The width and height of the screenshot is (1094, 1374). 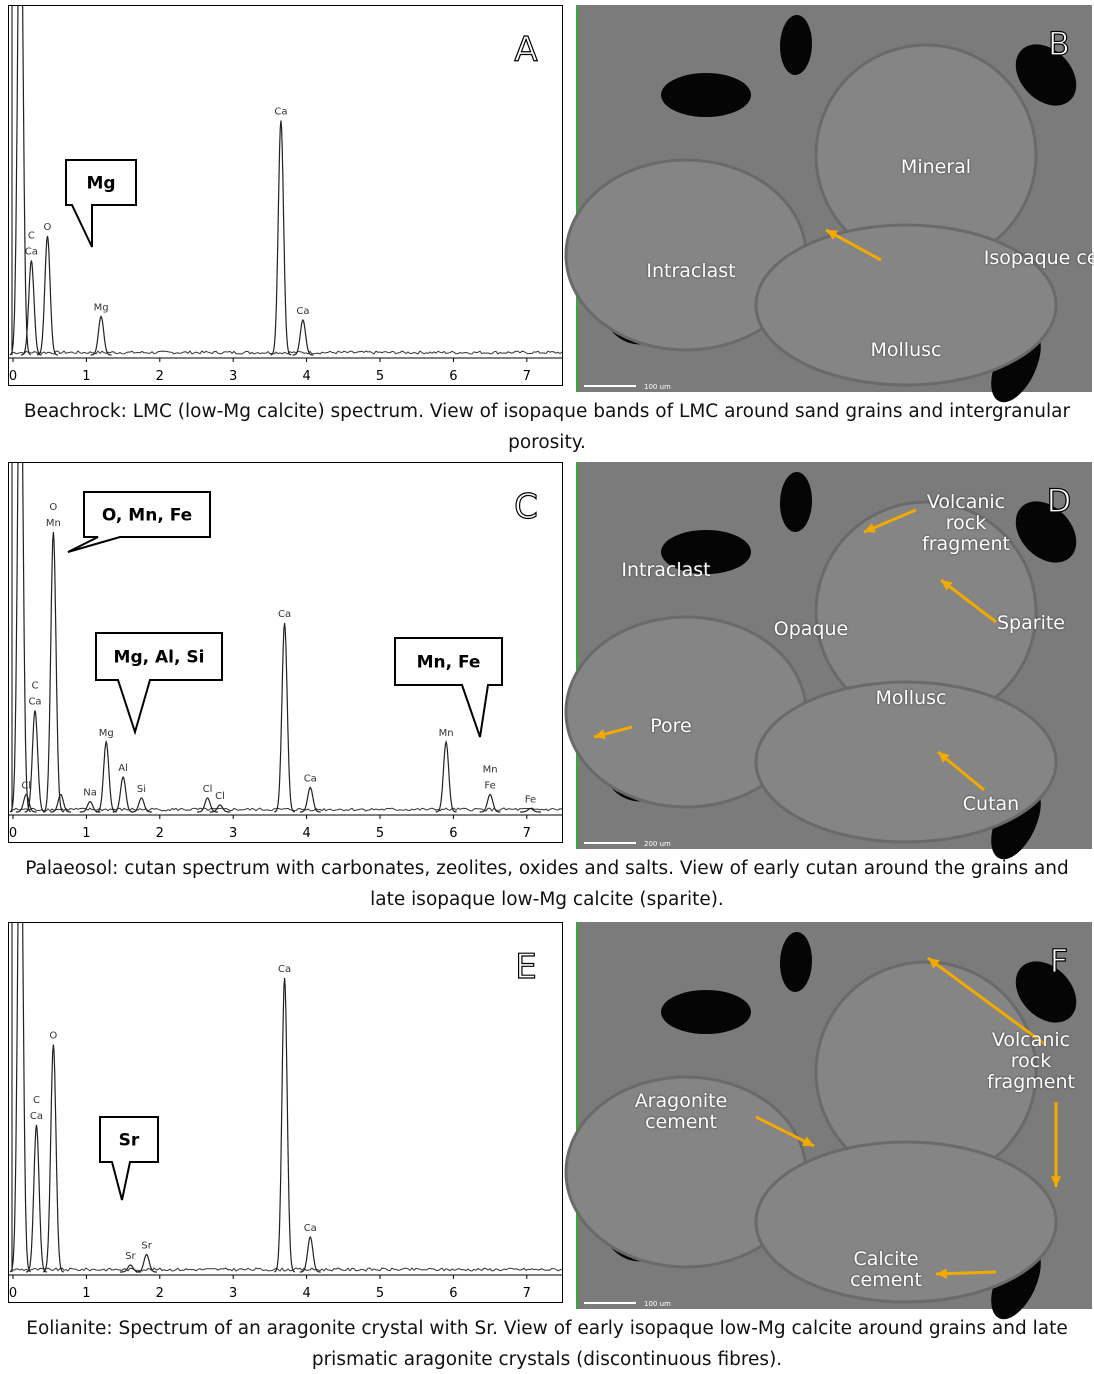 What do you see at coordinates (100, 184) in the screenshot?
I see `callout-text: Mg` at bounding box center [100, 184].